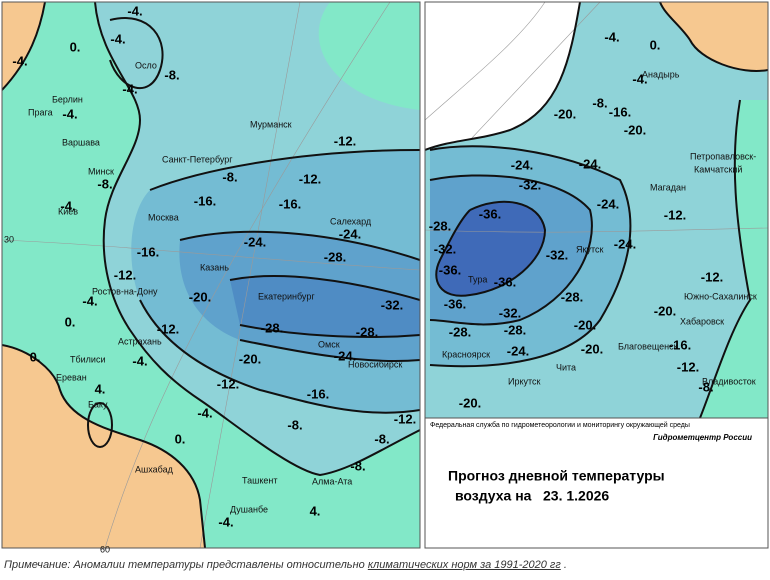  What do you see at coordinates (9, 239) in the screenshot?
I see `grid-label: 30` at bounding box center [9, 239].